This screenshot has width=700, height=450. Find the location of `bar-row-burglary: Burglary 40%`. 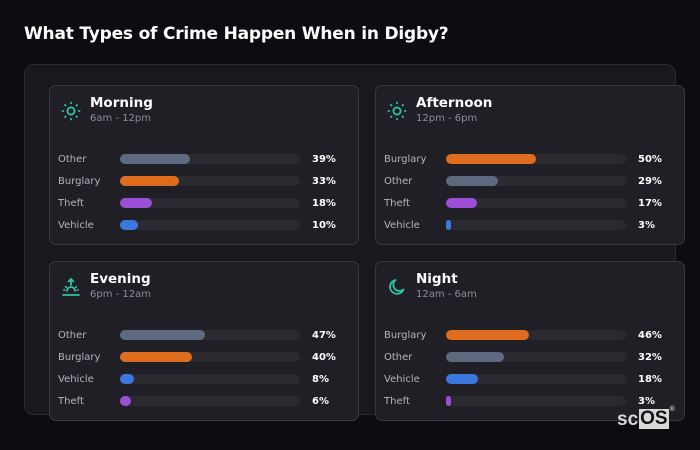

bar-row-burglary: Burglary 40% is located at coordinates (203, 357).